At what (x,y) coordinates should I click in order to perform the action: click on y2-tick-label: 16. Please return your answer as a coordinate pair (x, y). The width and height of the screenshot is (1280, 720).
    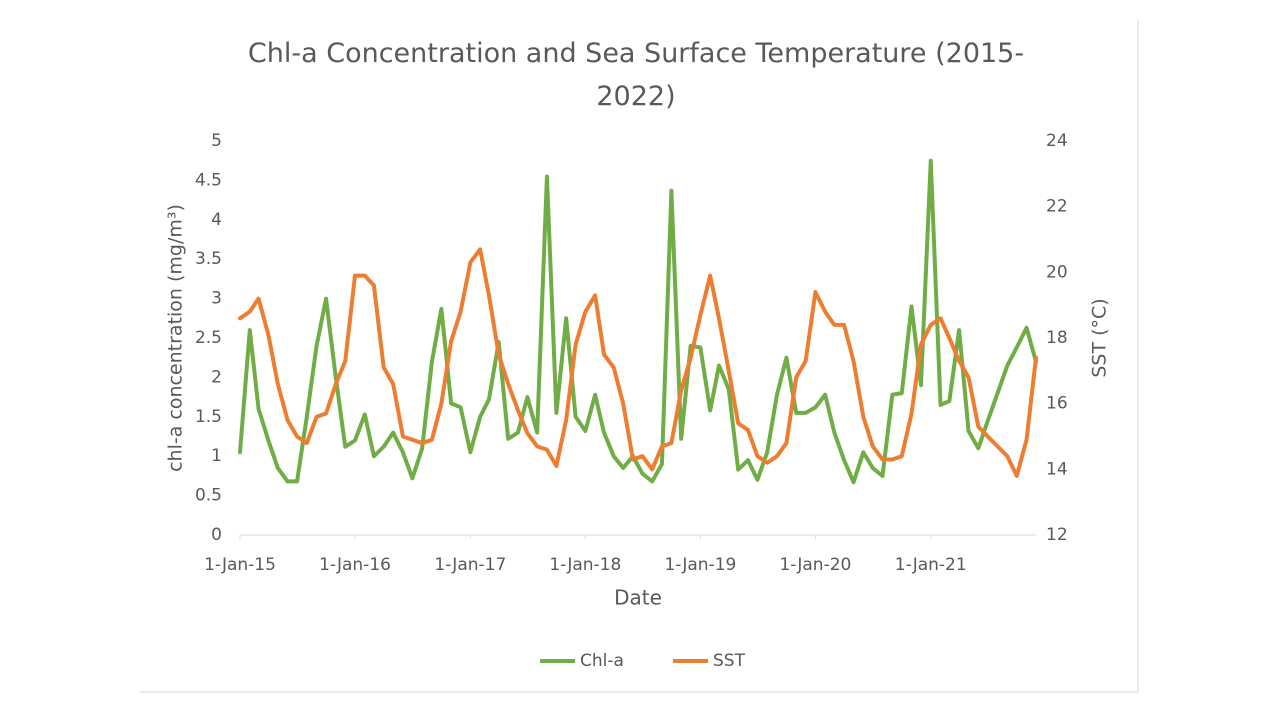
    Looking at the image, I should click on (1057, 404).